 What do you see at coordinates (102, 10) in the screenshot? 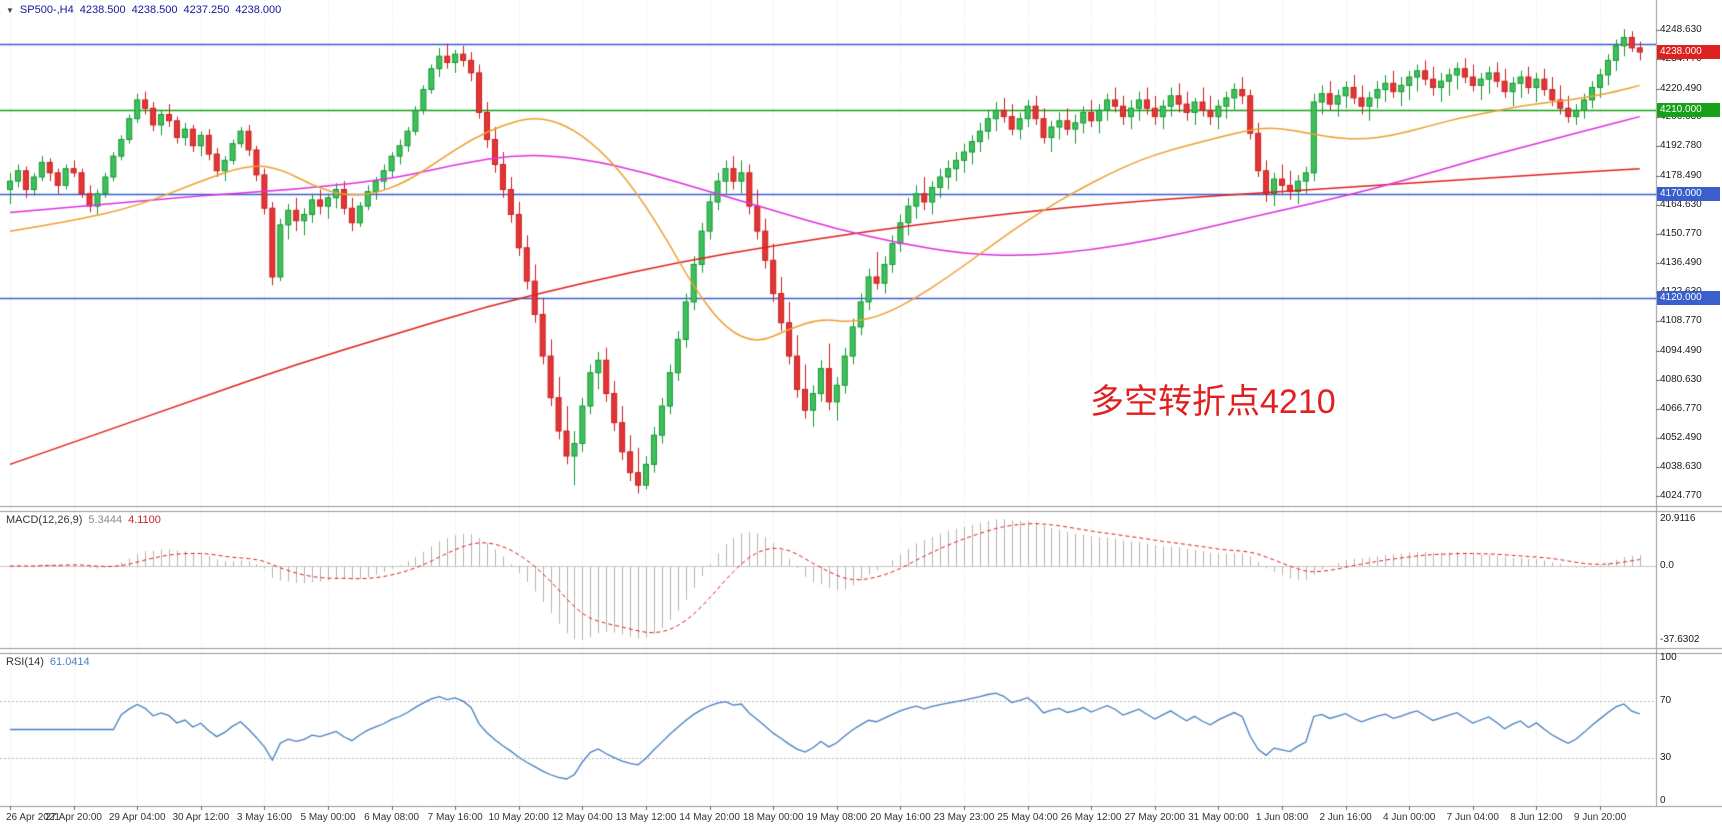
I see `ohlc-open-value: 4238.500` at bounding box center [102, 10].